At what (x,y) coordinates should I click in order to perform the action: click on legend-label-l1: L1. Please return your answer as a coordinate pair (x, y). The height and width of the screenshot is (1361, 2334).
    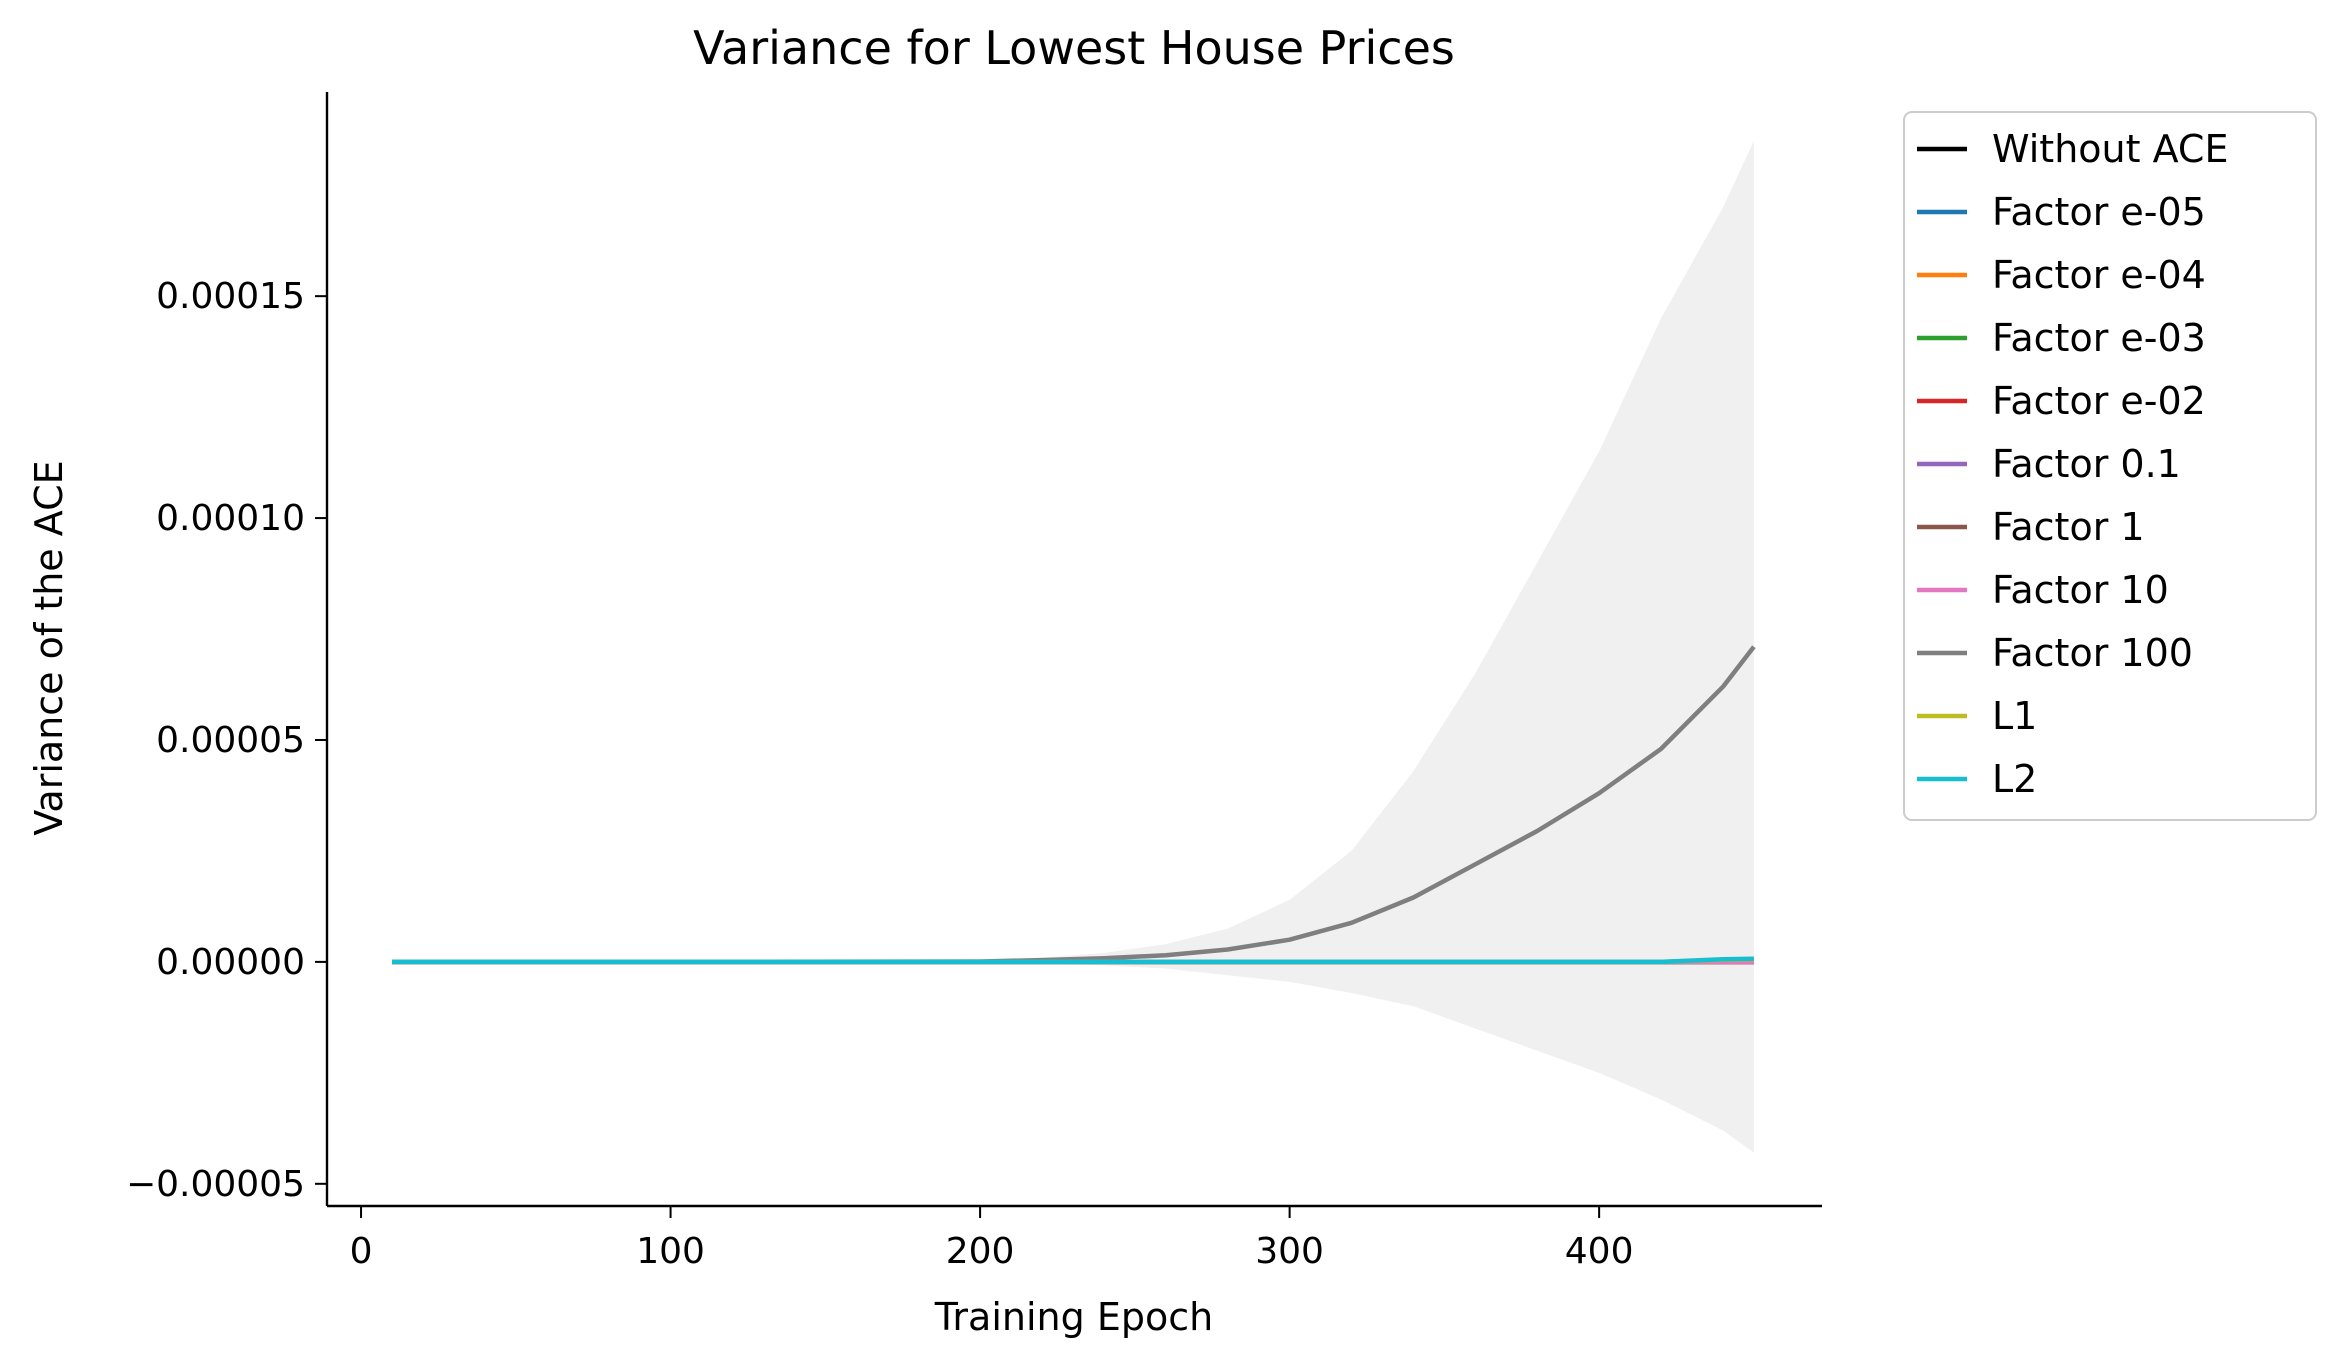
    Looking at the image, I should click on (2014, 716).